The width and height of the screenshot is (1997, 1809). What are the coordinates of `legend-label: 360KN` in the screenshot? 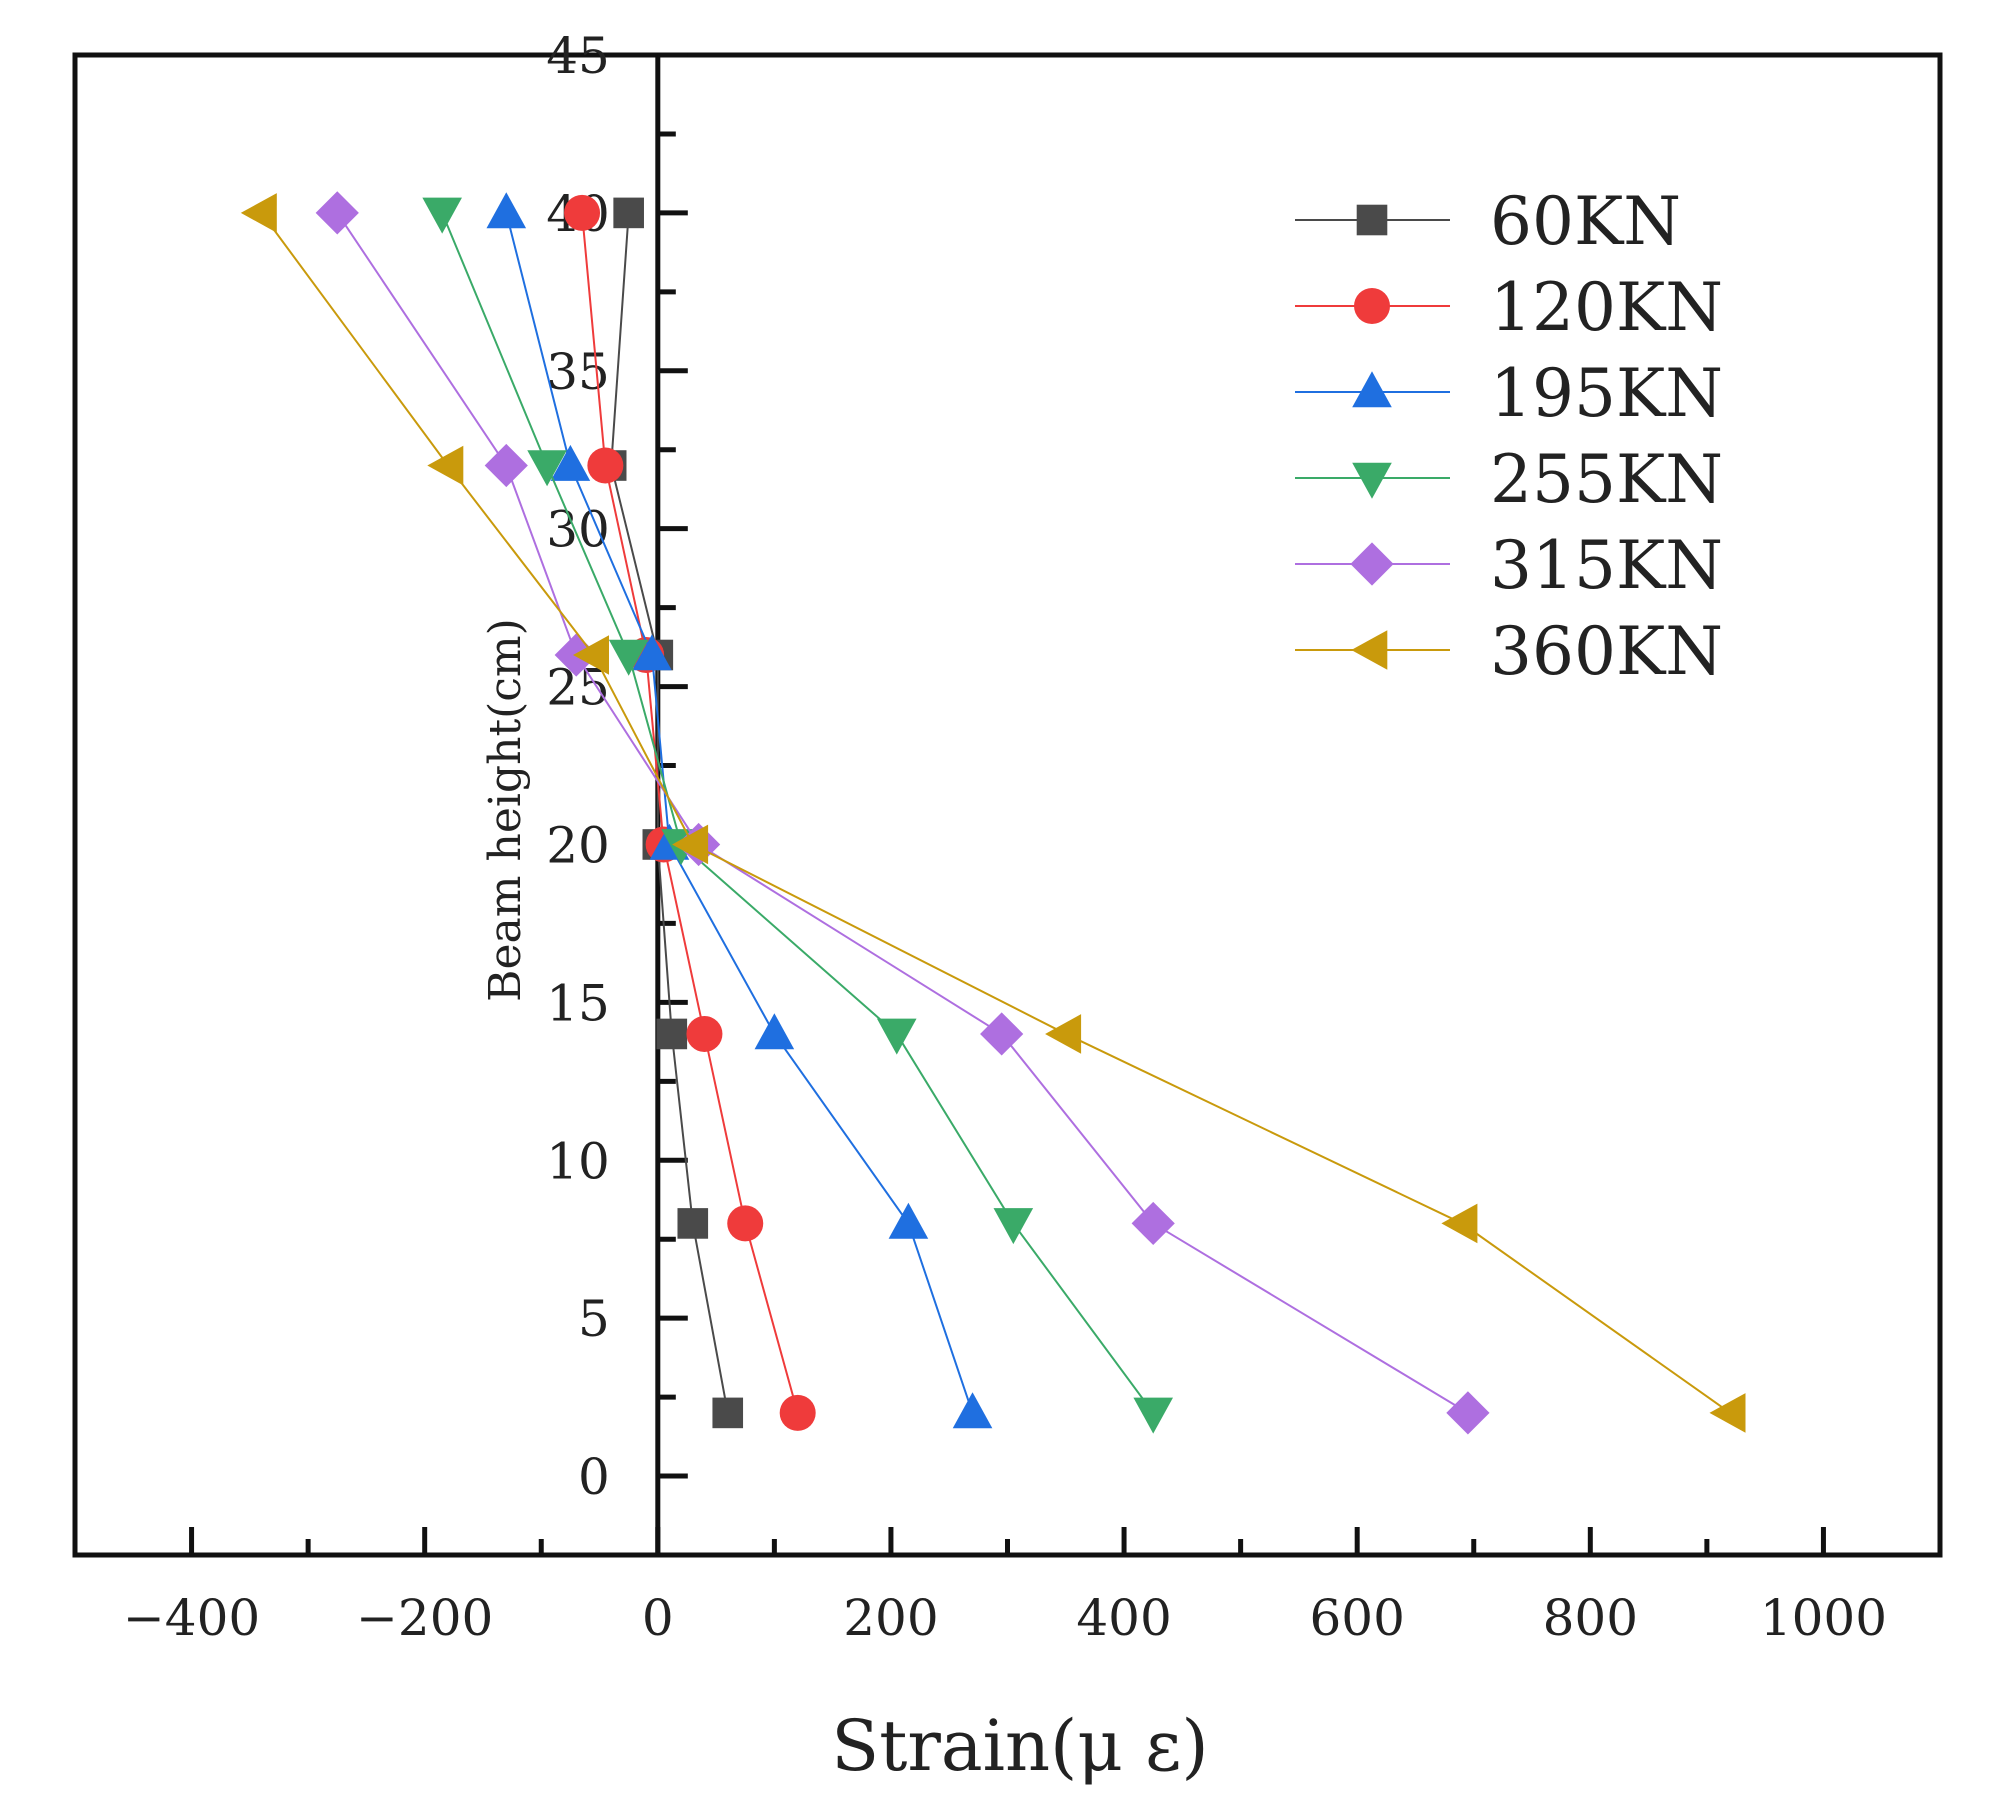 It's located at (1606, 651).